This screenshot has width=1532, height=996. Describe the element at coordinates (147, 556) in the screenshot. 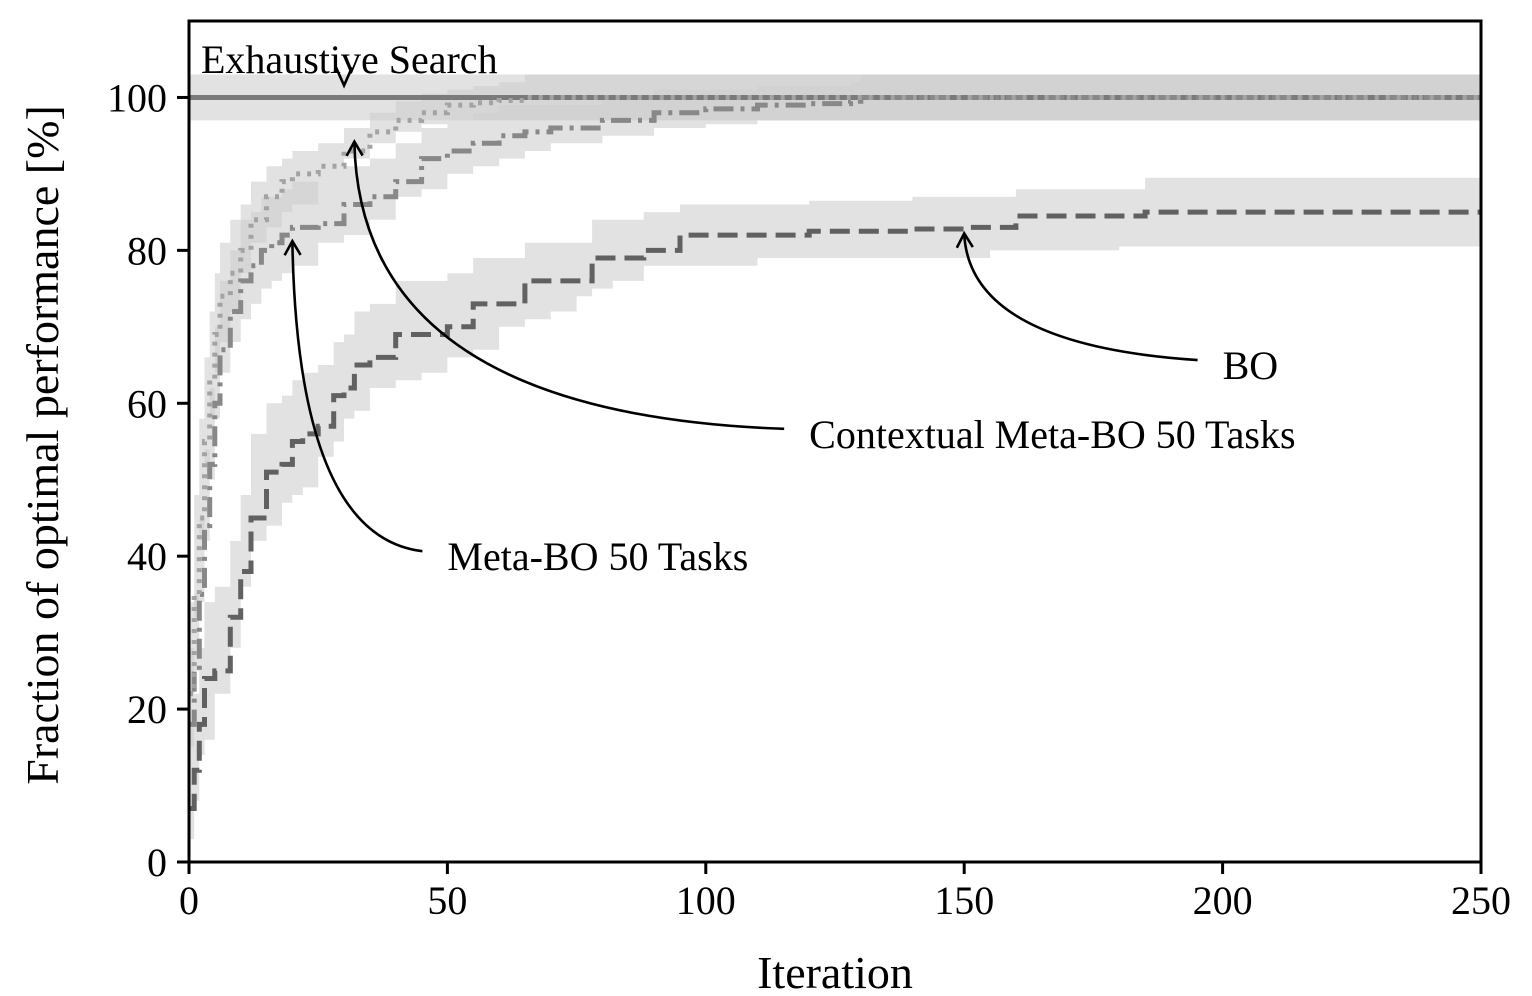

I see `y-tick-label: 40` at that location.